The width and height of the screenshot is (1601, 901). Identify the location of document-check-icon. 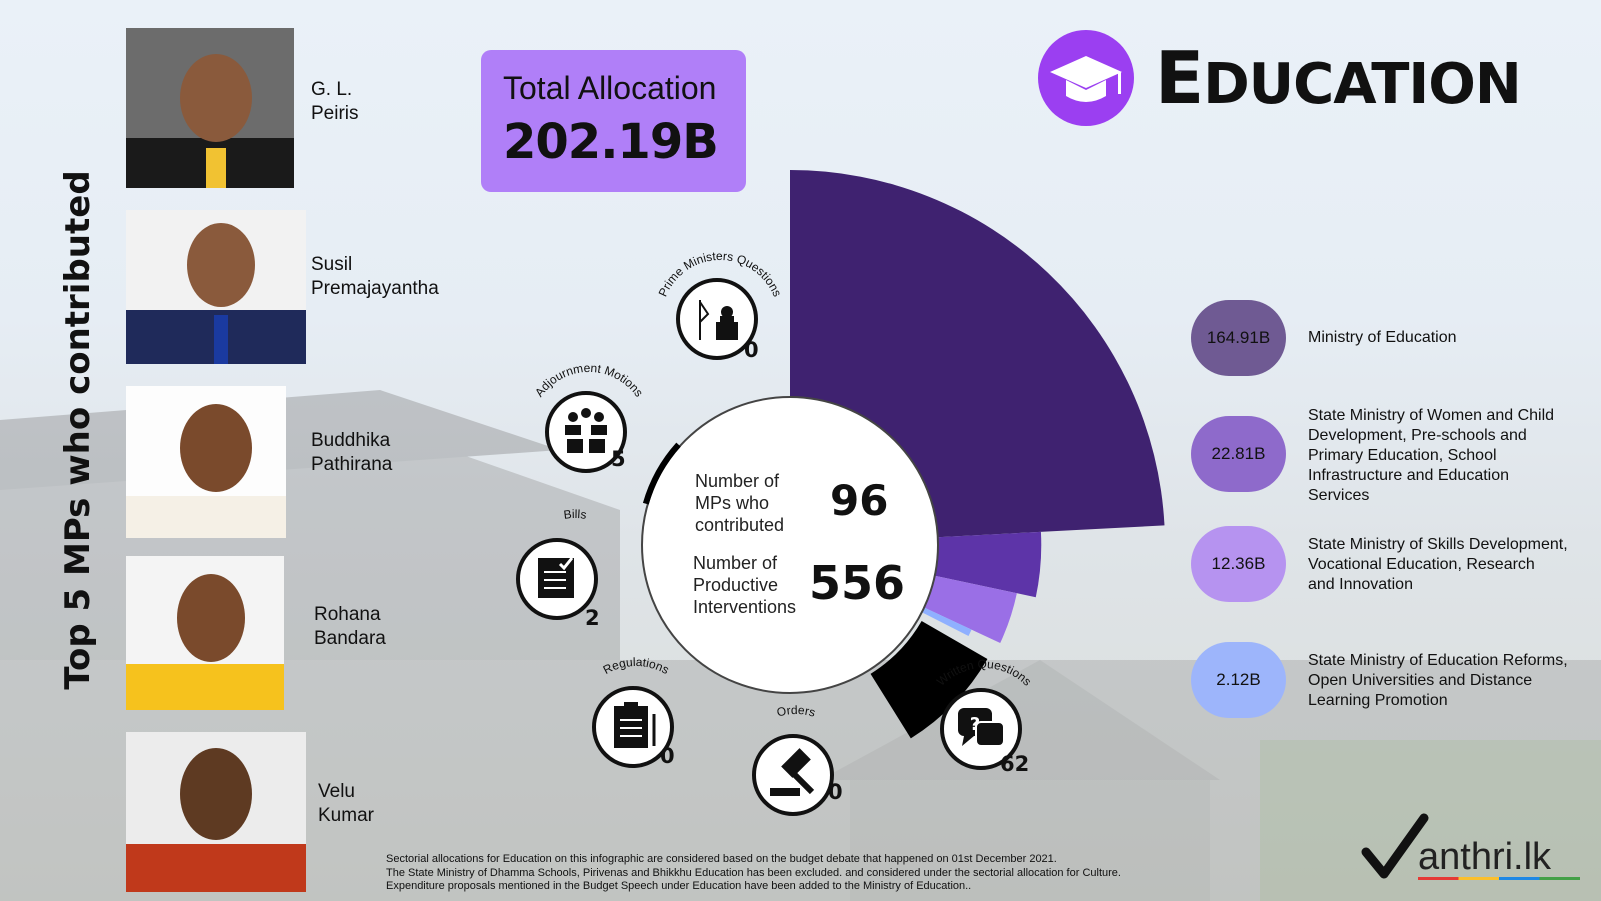
(556, 577).